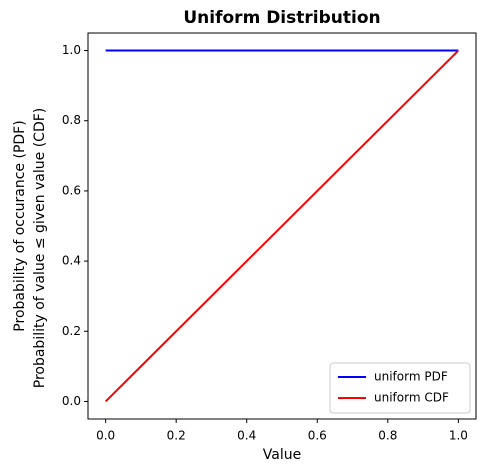 This screenshot has width=485, height=475. Describe the element at coordinates (281, 18) in the screenshot. I see `chart-title: Uniform Distribution` at that location.